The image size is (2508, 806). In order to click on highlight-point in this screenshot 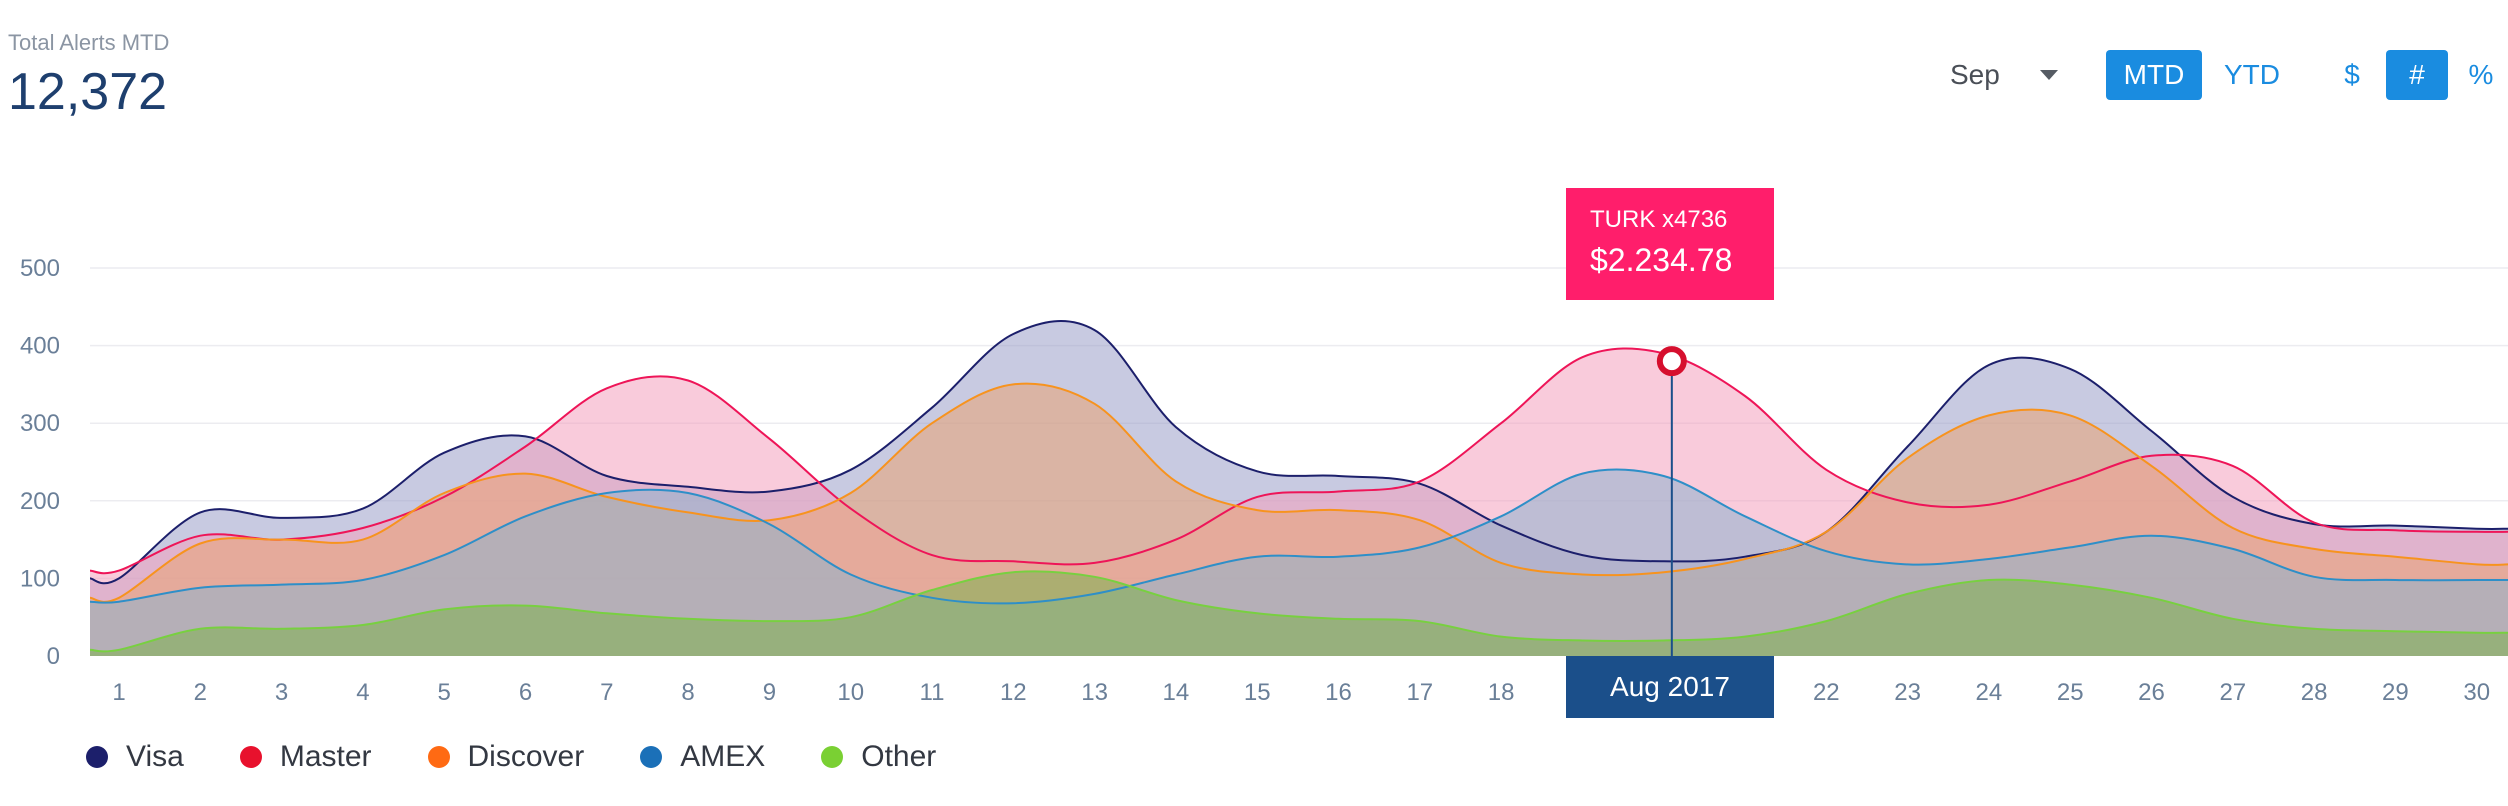, I will do `click(1671, 361)`.